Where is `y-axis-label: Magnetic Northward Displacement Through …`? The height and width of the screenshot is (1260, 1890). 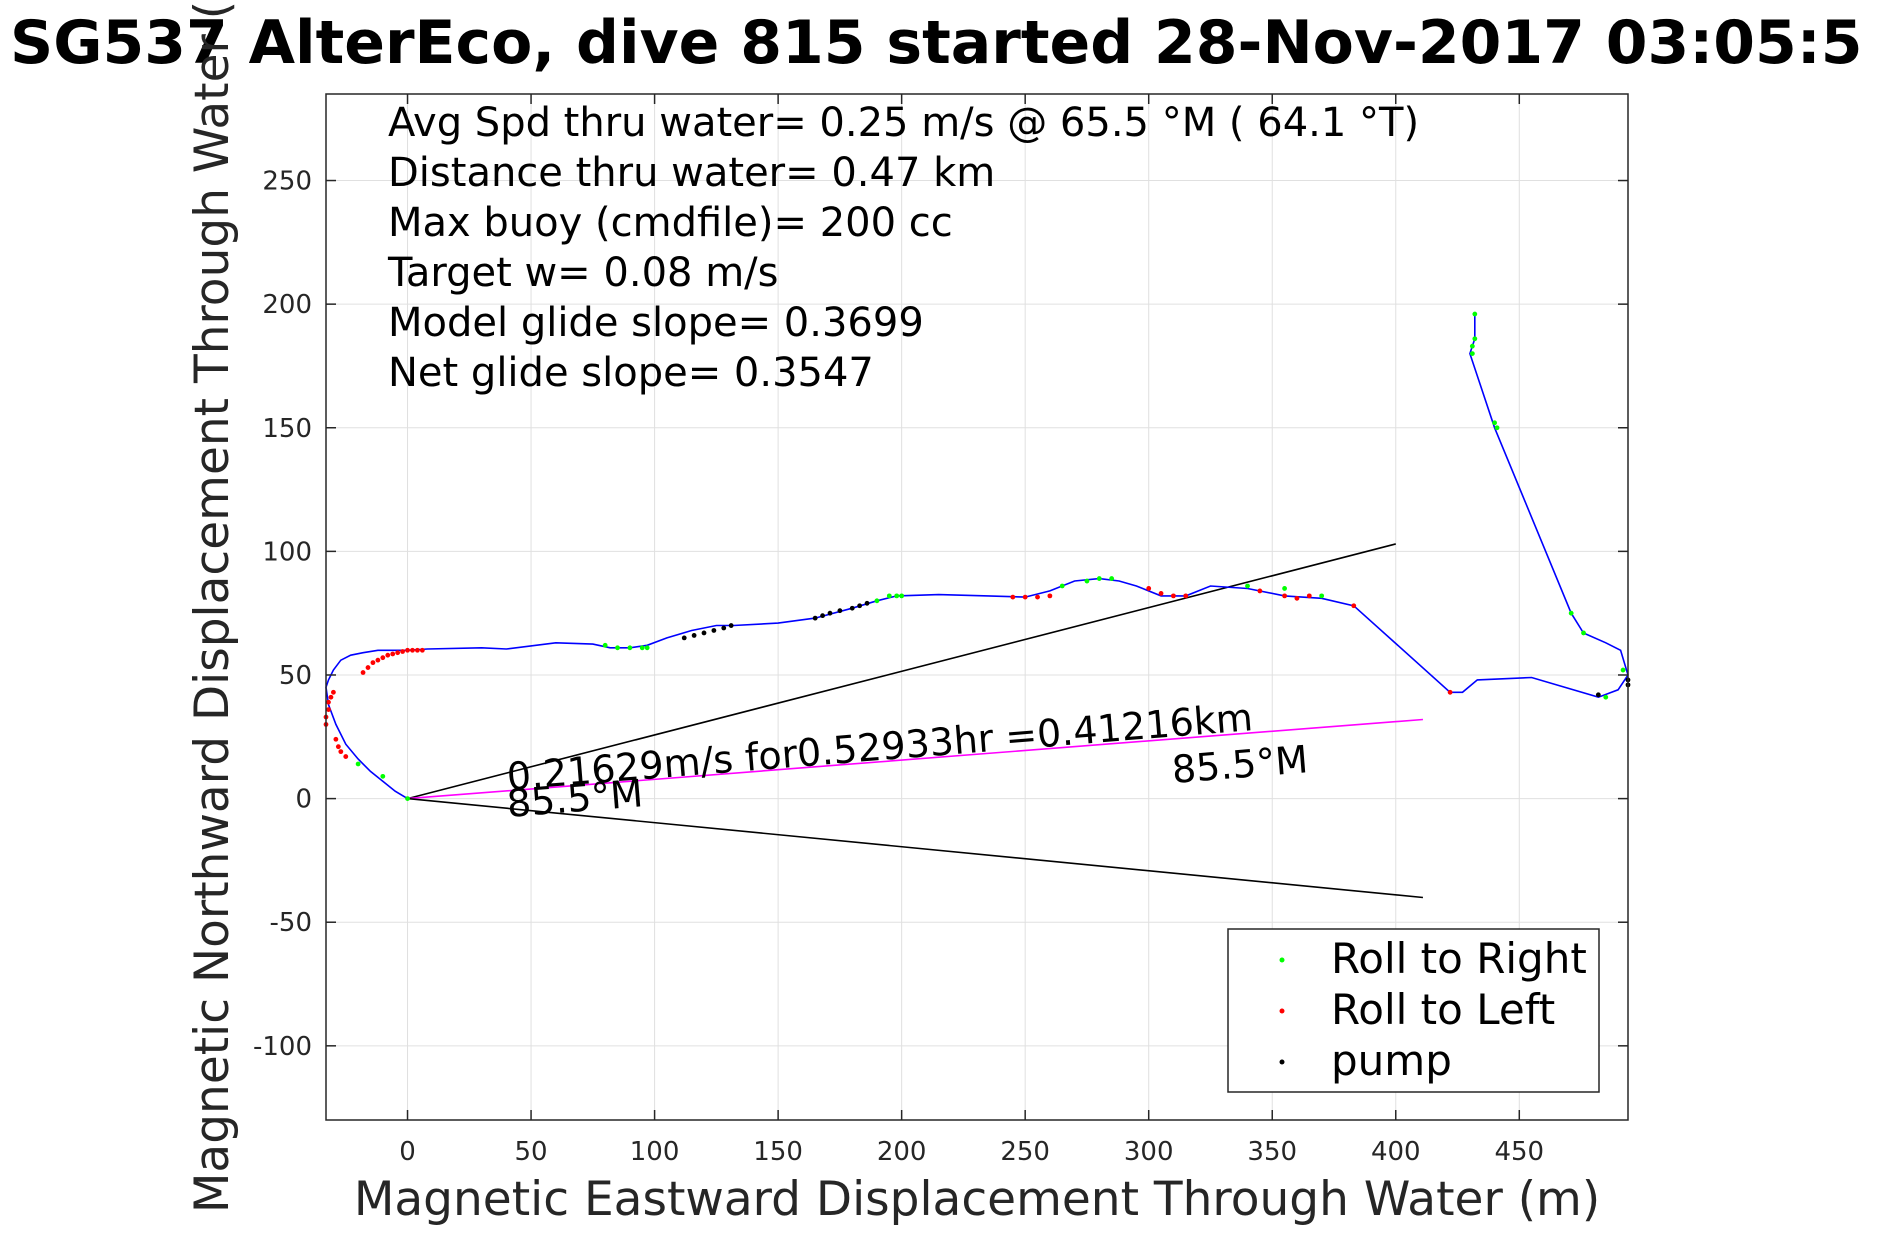 y-axis-label: Magnetic Northward Displacement Through … is located at coordinates (212, 607).